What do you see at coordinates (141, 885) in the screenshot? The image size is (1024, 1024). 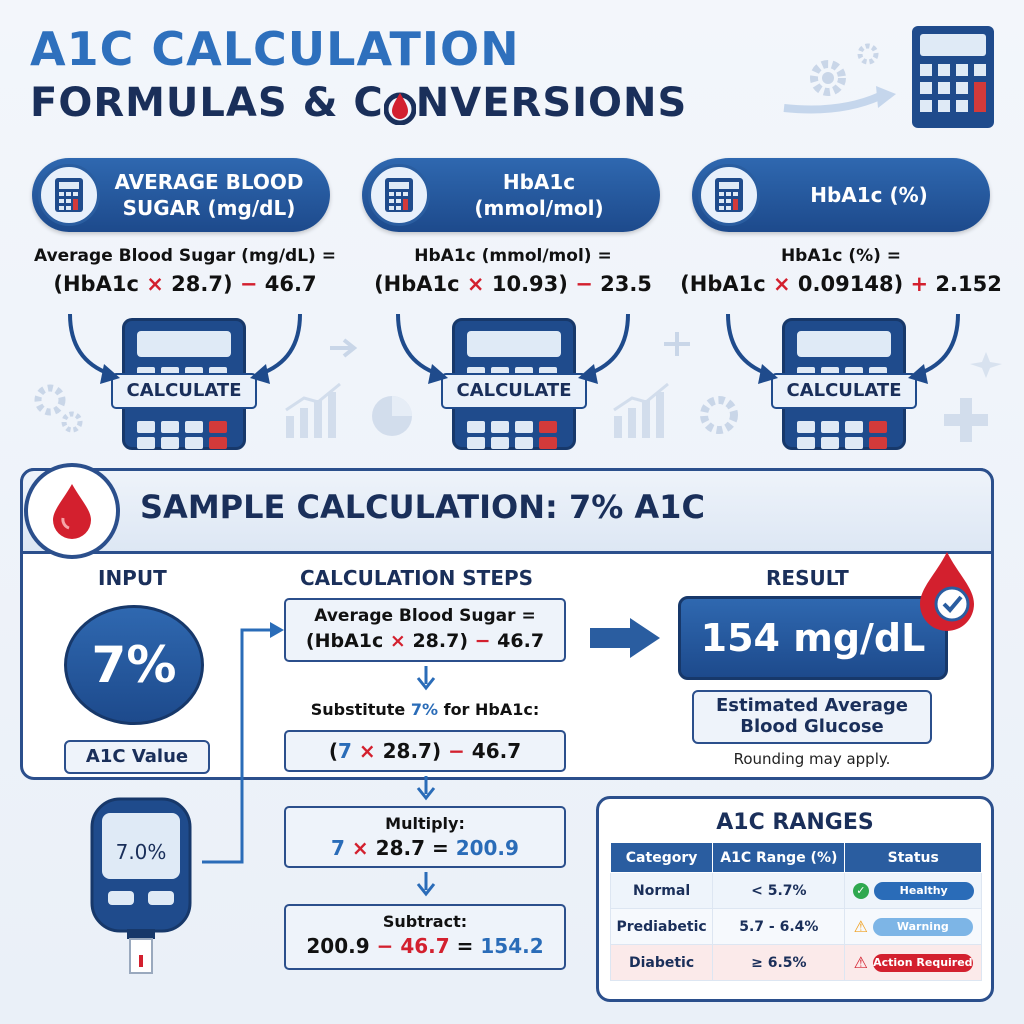 I see `glucose-meter-icon` at bounding box center [141, 885].